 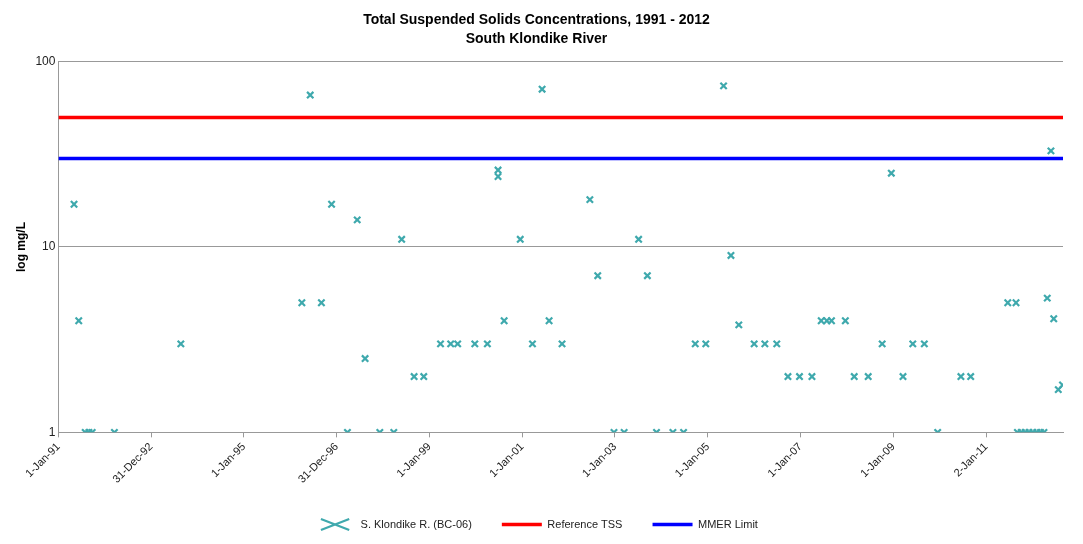 I want to click on legend-label: S. Klondike R. (BC-06), so click(x=416, y=523).